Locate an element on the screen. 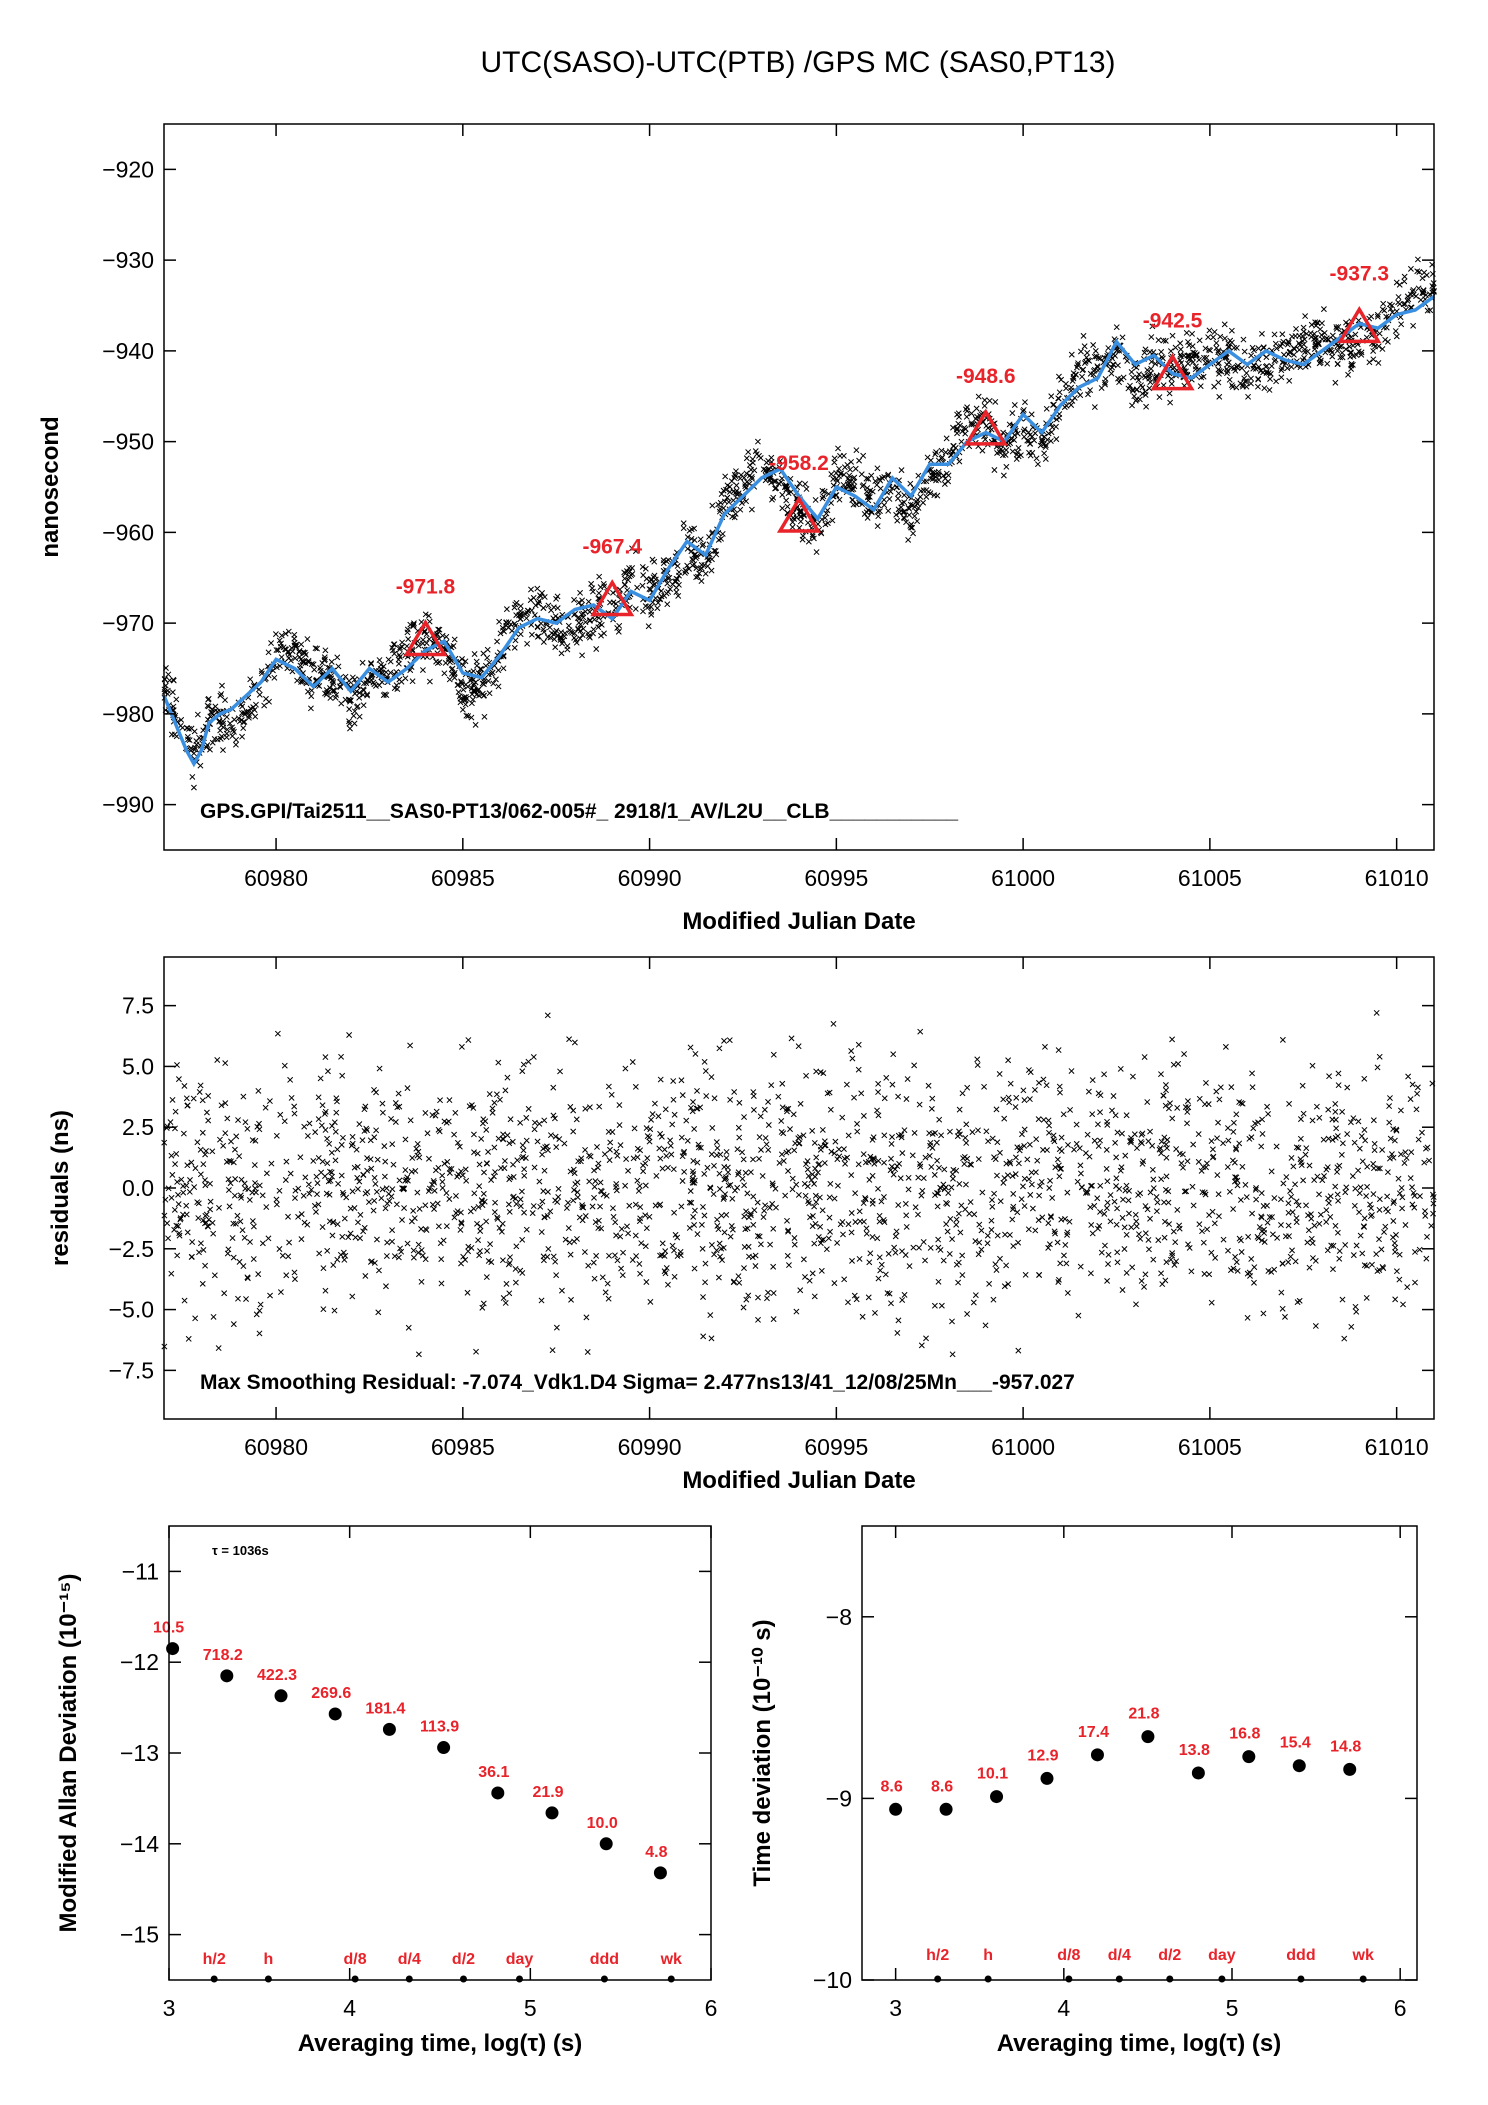 The image size is (1488, 2105). tdev-time-mark-label: d/8 is located at coordinates (1068, 1955).